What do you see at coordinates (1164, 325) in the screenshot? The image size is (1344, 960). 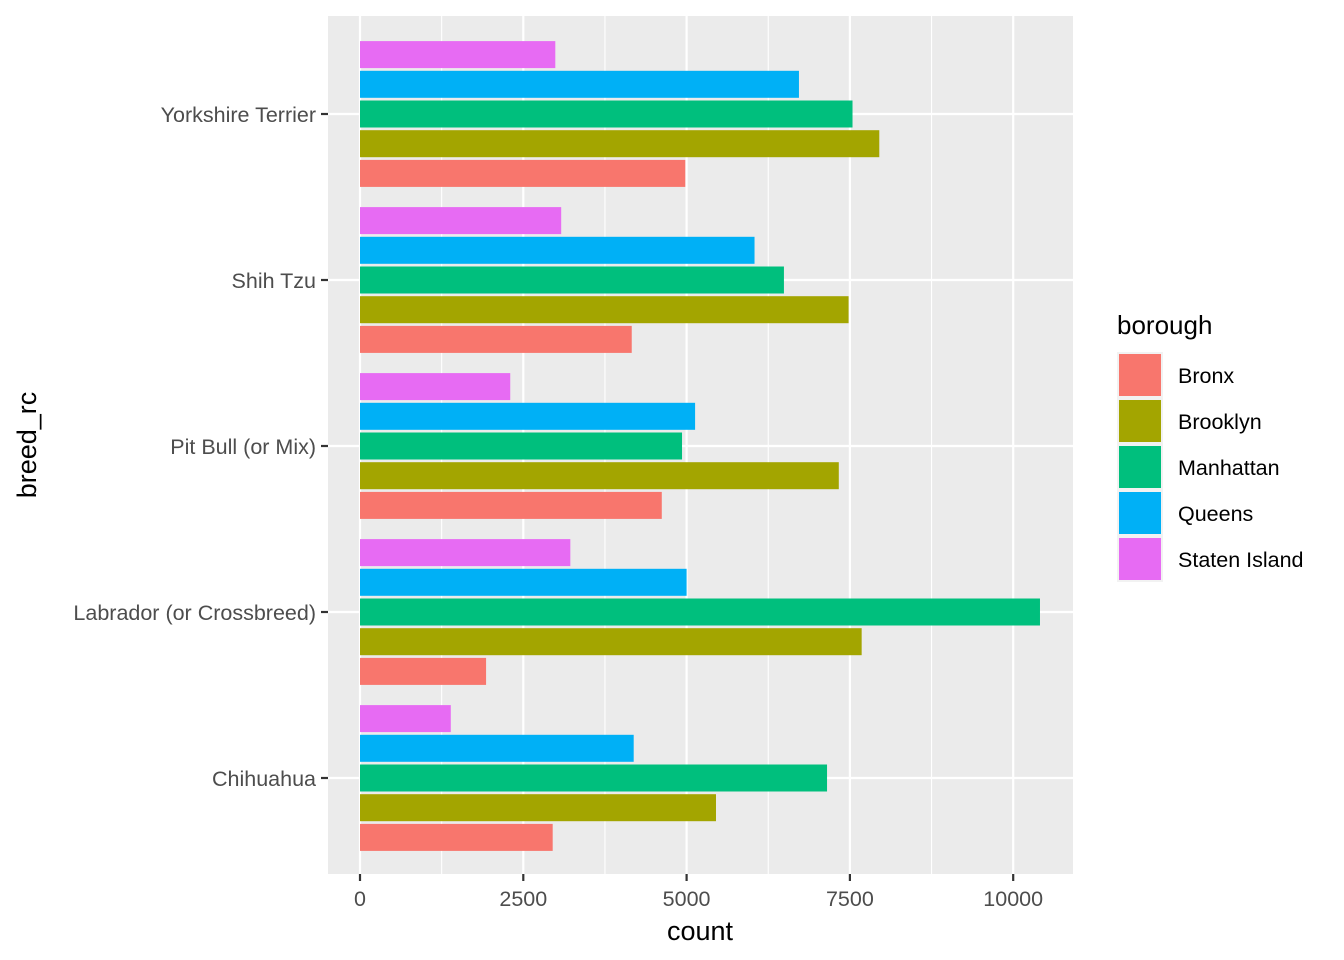 I see `legend-title: borough` at bounding box center [1164, 325].